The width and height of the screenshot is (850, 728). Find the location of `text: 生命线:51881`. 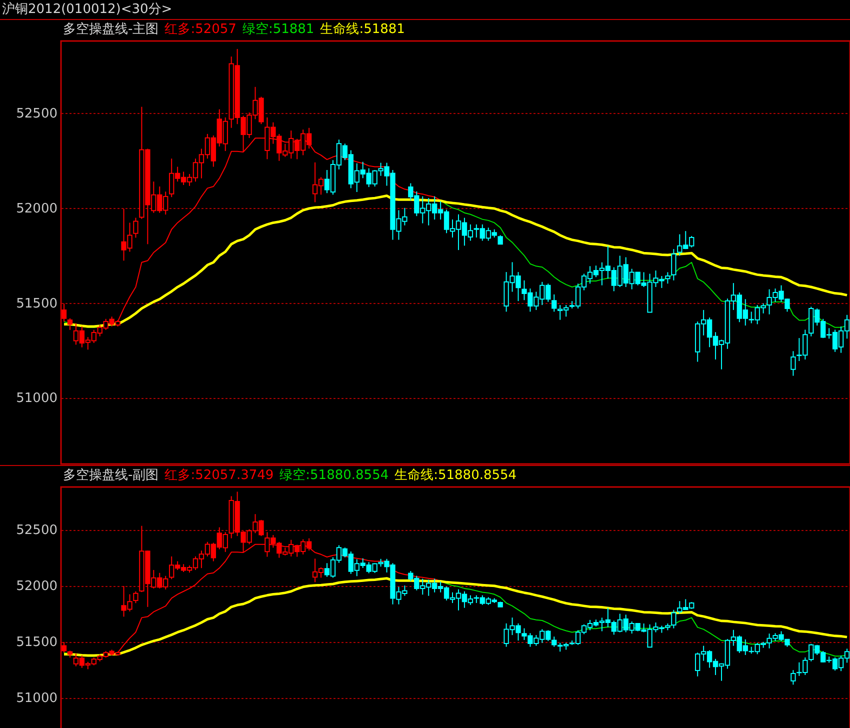

text: 生命线:51881 is located at coordinates (362, 29).